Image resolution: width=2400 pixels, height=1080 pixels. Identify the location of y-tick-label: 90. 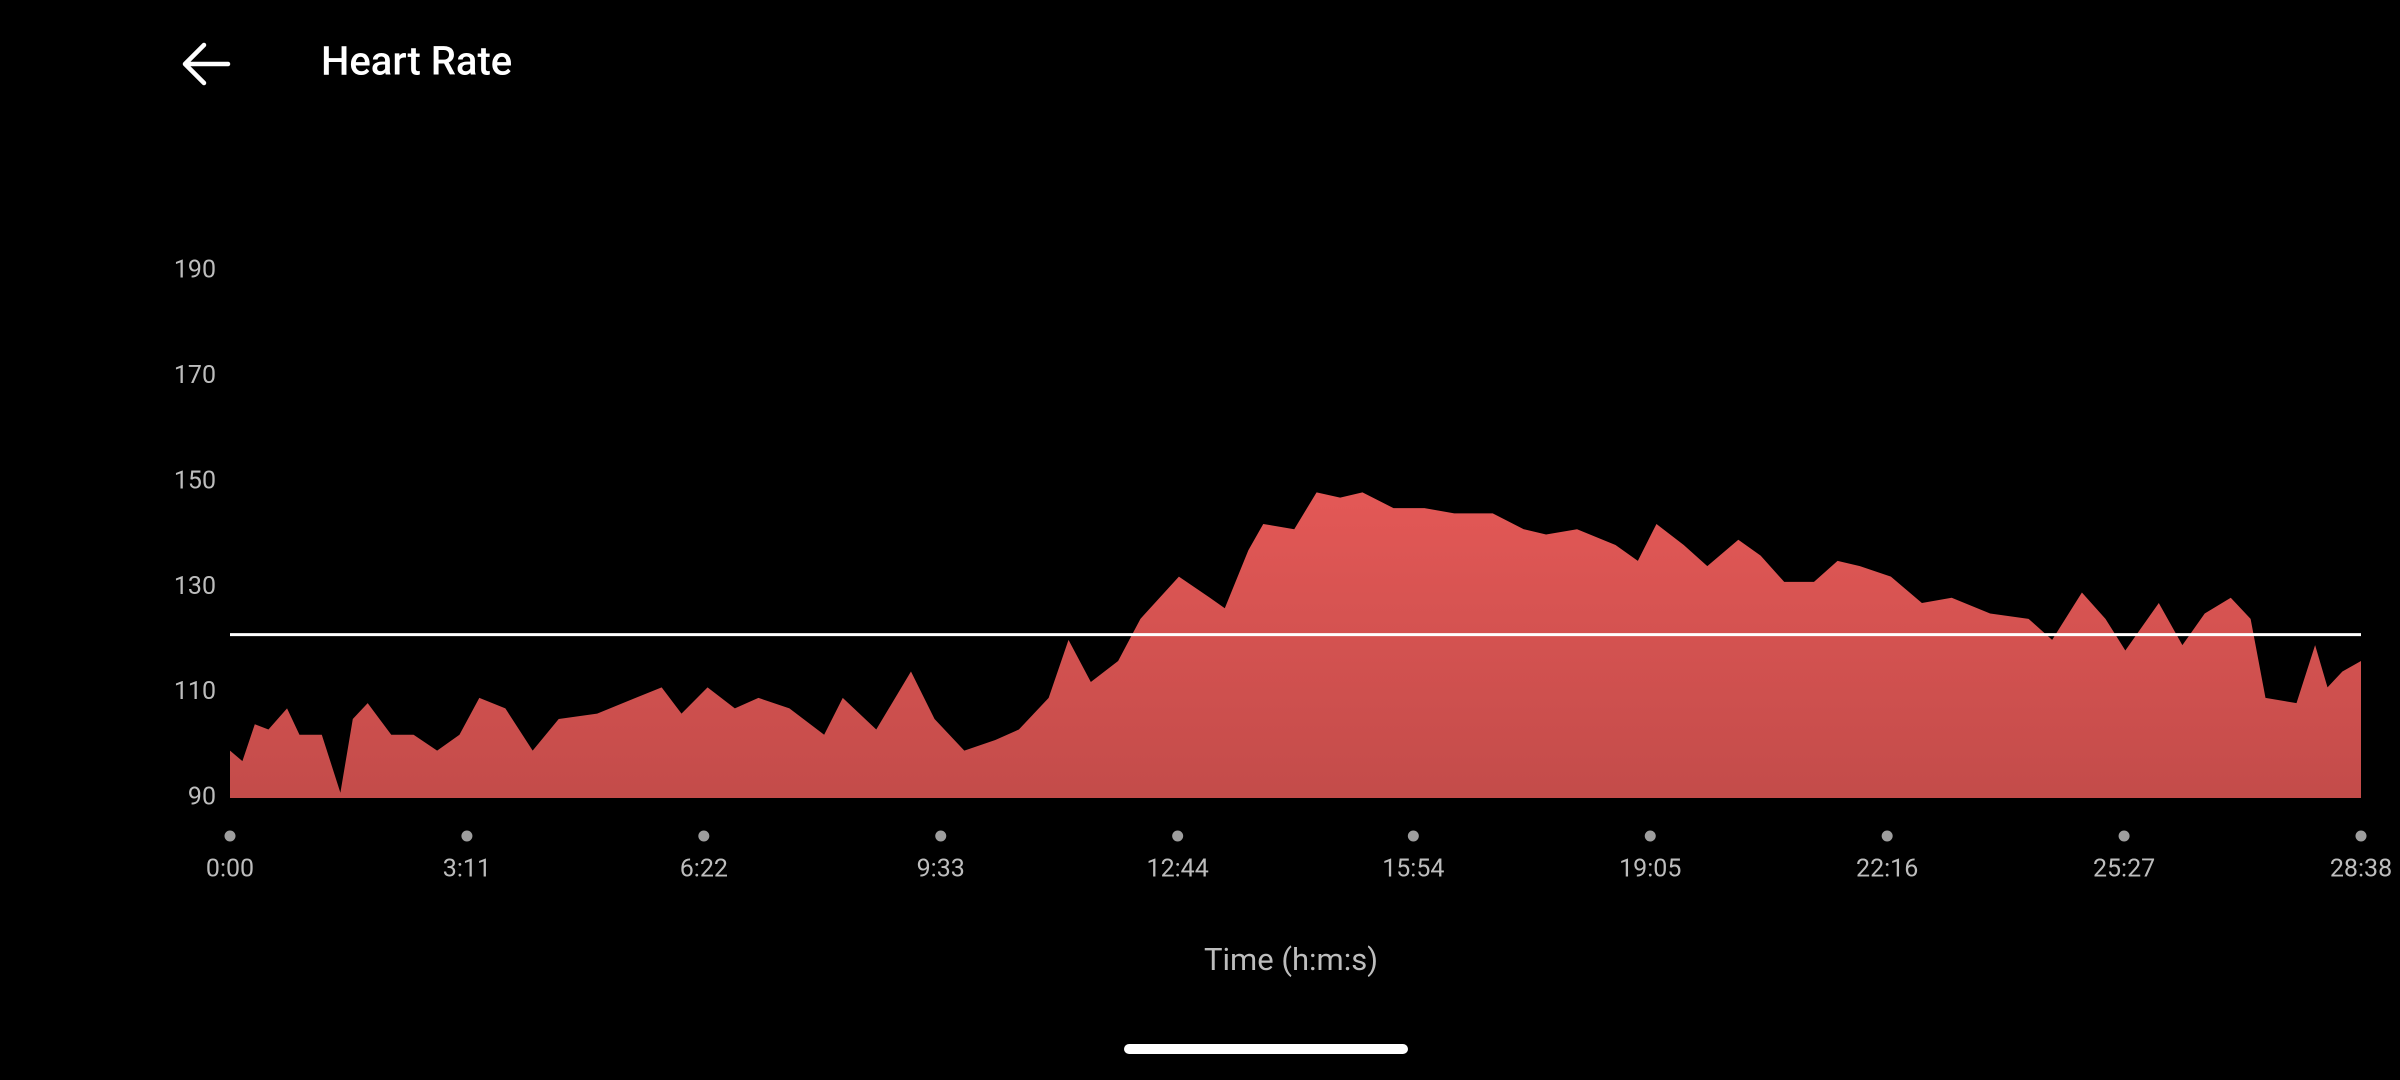
(202, 797).